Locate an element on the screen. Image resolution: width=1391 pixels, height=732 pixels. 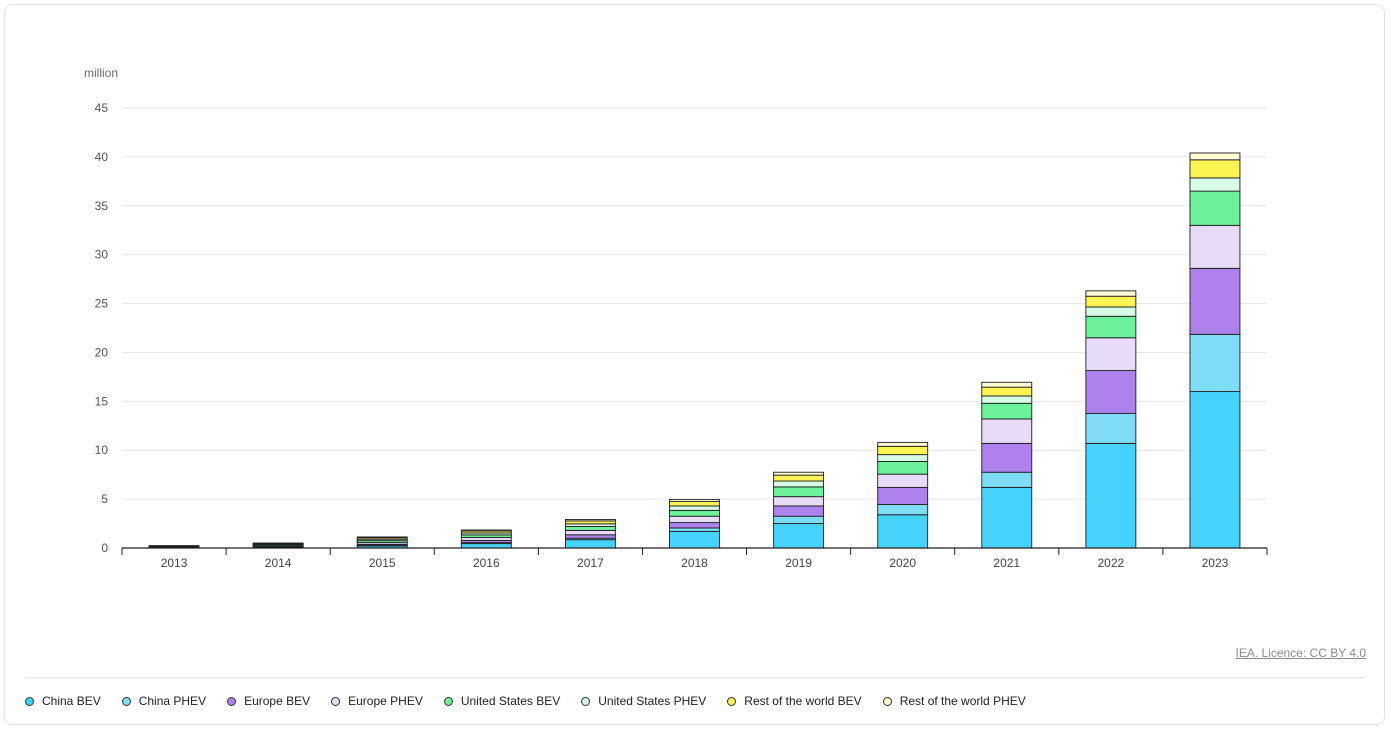
x-tick-label: 2017 is located at coordinates (590, 563).